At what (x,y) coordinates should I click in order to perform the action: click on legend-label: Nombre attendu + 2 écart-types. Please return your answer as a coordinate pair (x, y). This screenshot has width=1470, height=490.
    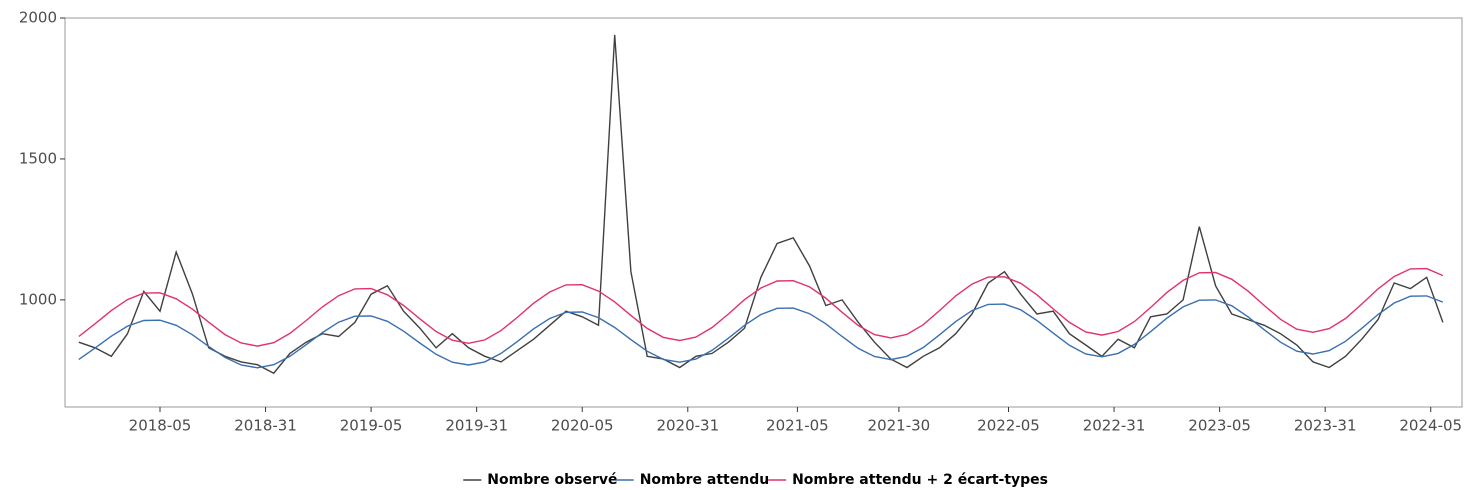
    Looking at the image, I should click on (920, 480).